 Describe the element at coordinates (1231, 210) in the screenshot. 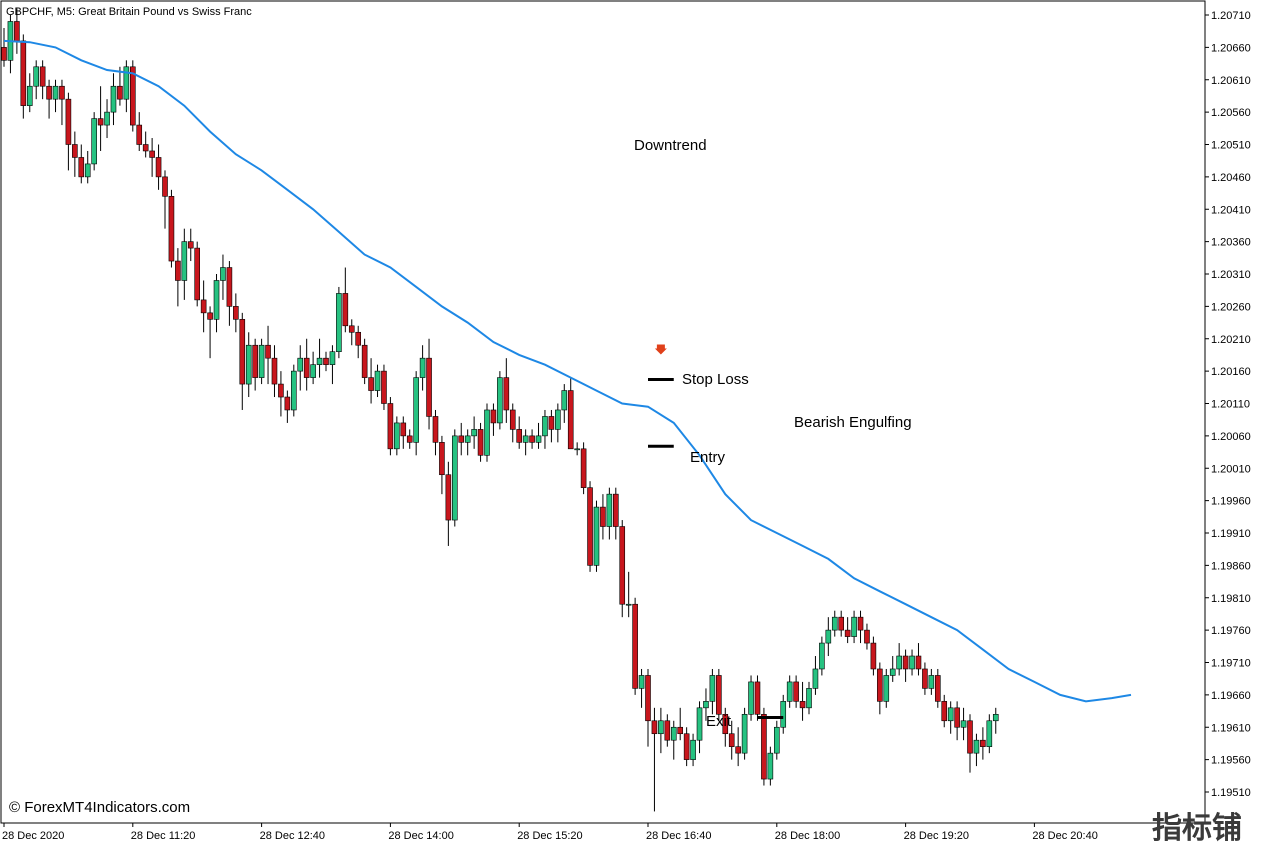

I see `price-tick-label: 1.20410` at that location.